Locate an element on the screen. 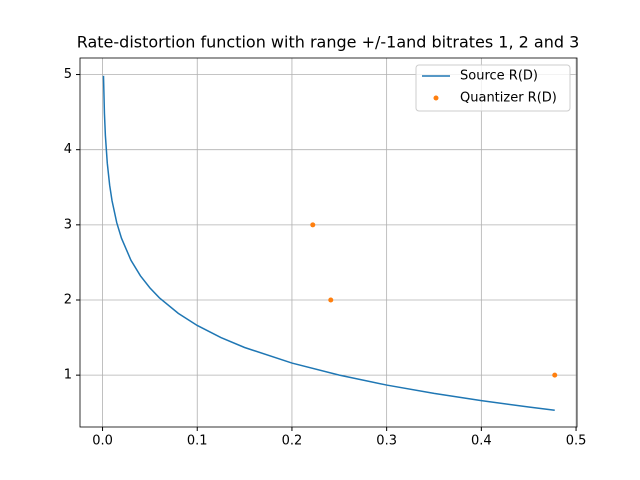  y-tick-label: 3 is located at coordinates (68, 224).